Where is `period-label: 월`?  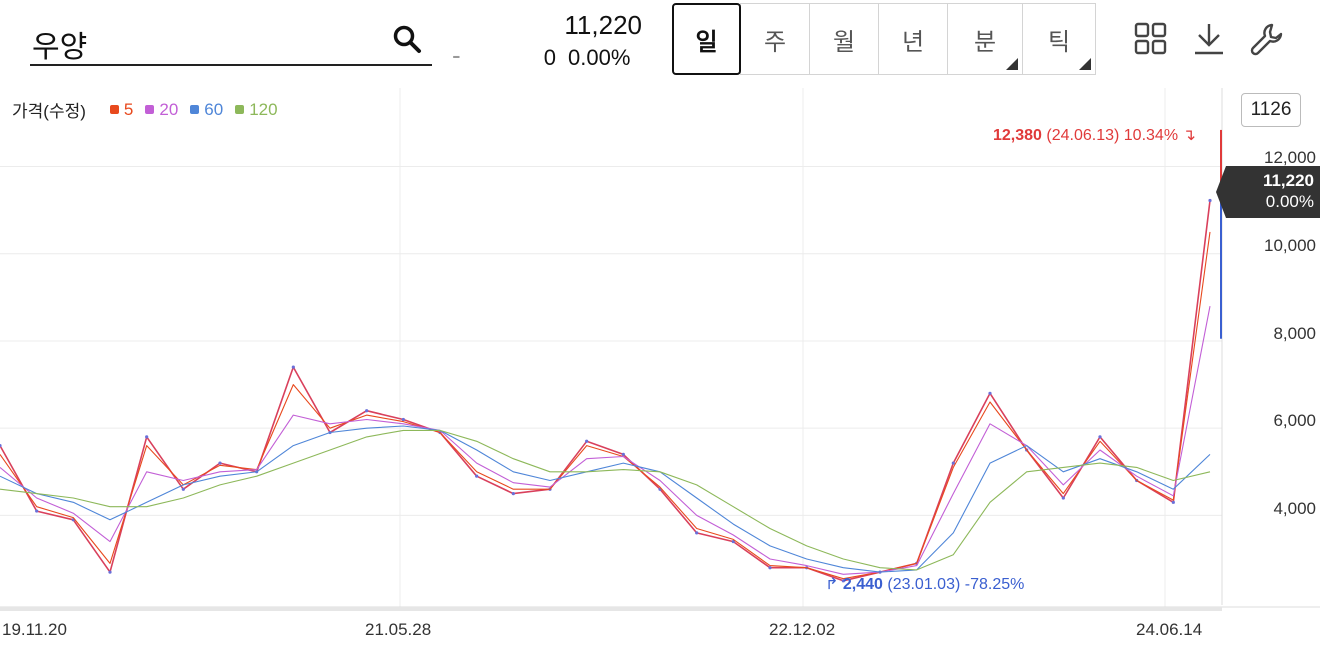
period-label: 월 is located at coordinates (844, 42).